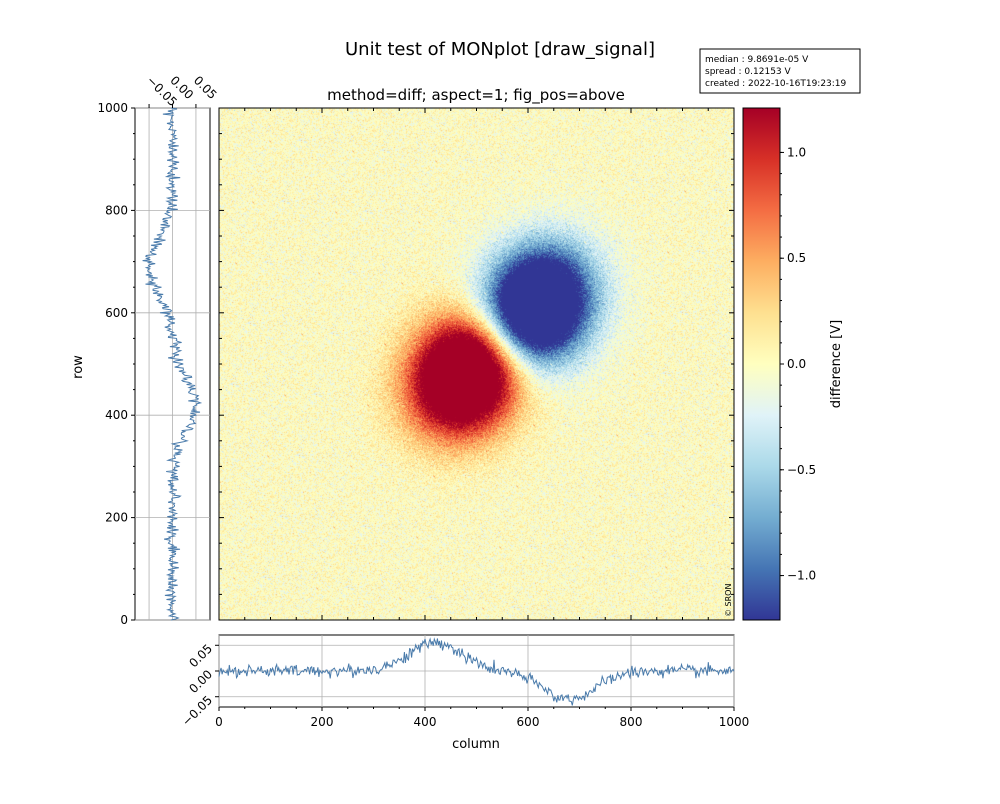 The height and width of the screenshot is (804, 1000). Describe the element at coordinates (219, 722) in the screenshot. I see `column-tick-x-label: 0` at that location.